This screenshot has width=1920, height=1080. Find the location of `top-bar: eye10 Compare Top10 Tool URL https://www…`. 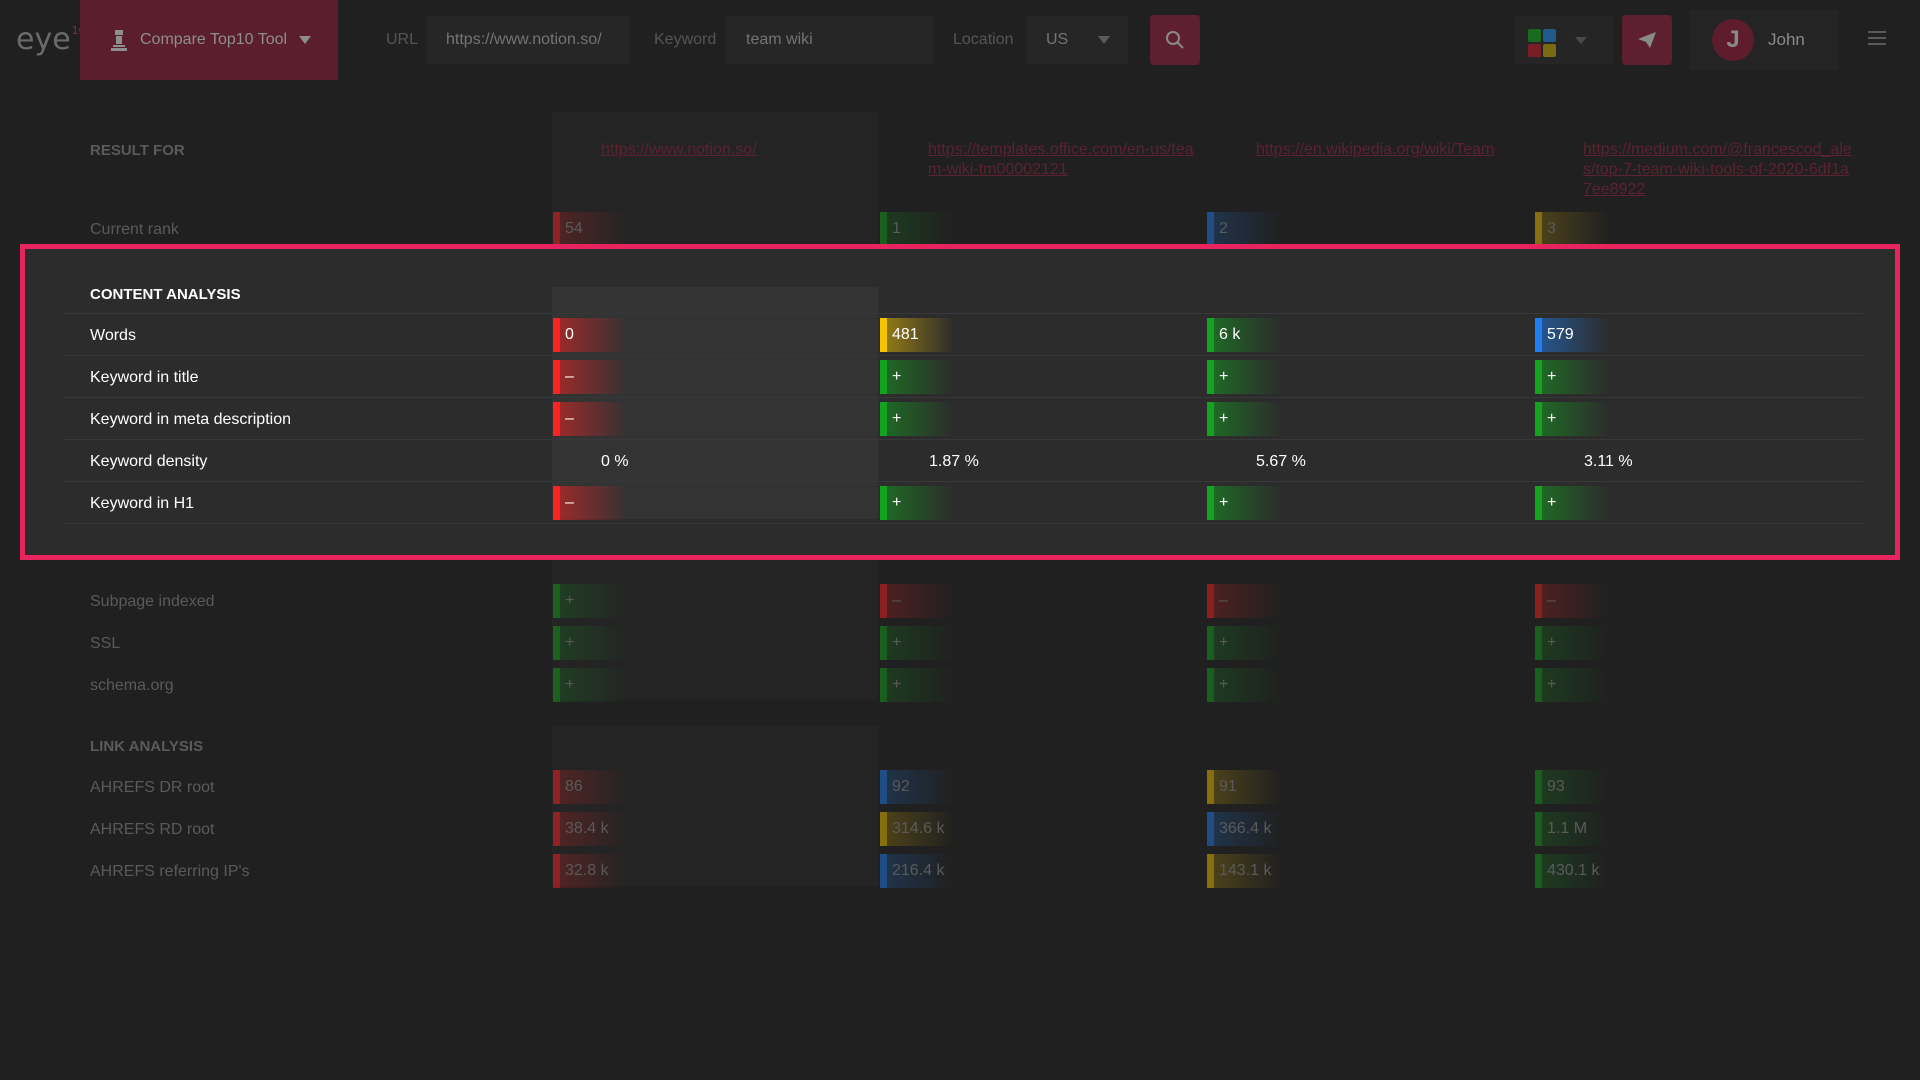

top-bar: eye10 Compare Top10 Tool URL https://www… is located at coordinates (960, 40).